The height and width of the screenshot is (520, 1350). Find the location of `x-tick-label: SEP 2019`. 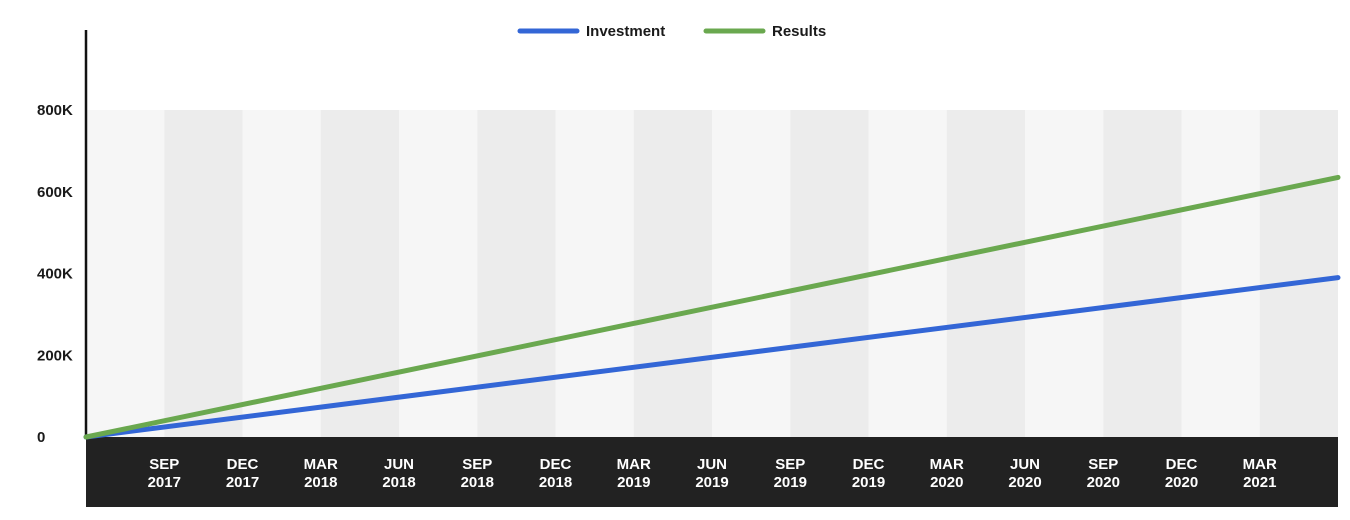

x-tick-label: SEP 2019 is located at coordinates (790, 473).